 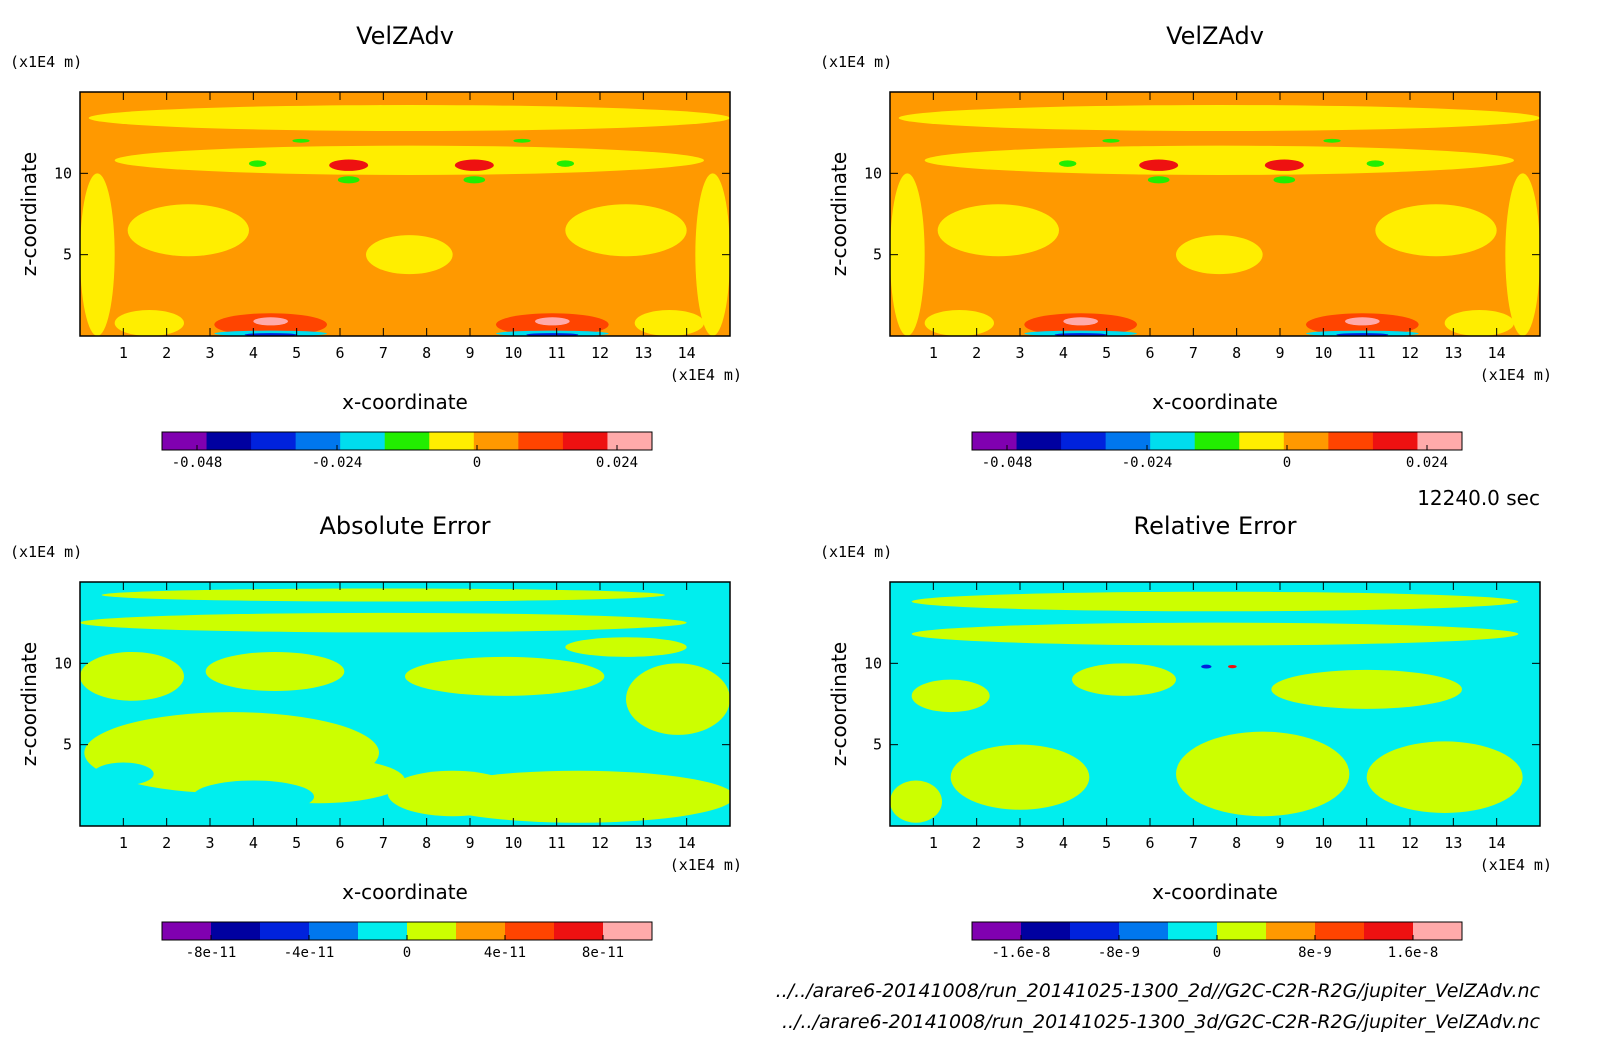 I want to click on colorbar: -1.6e-8 -8e-9 0 8e-9 1.6e-8, so click(x=1217, y=941).